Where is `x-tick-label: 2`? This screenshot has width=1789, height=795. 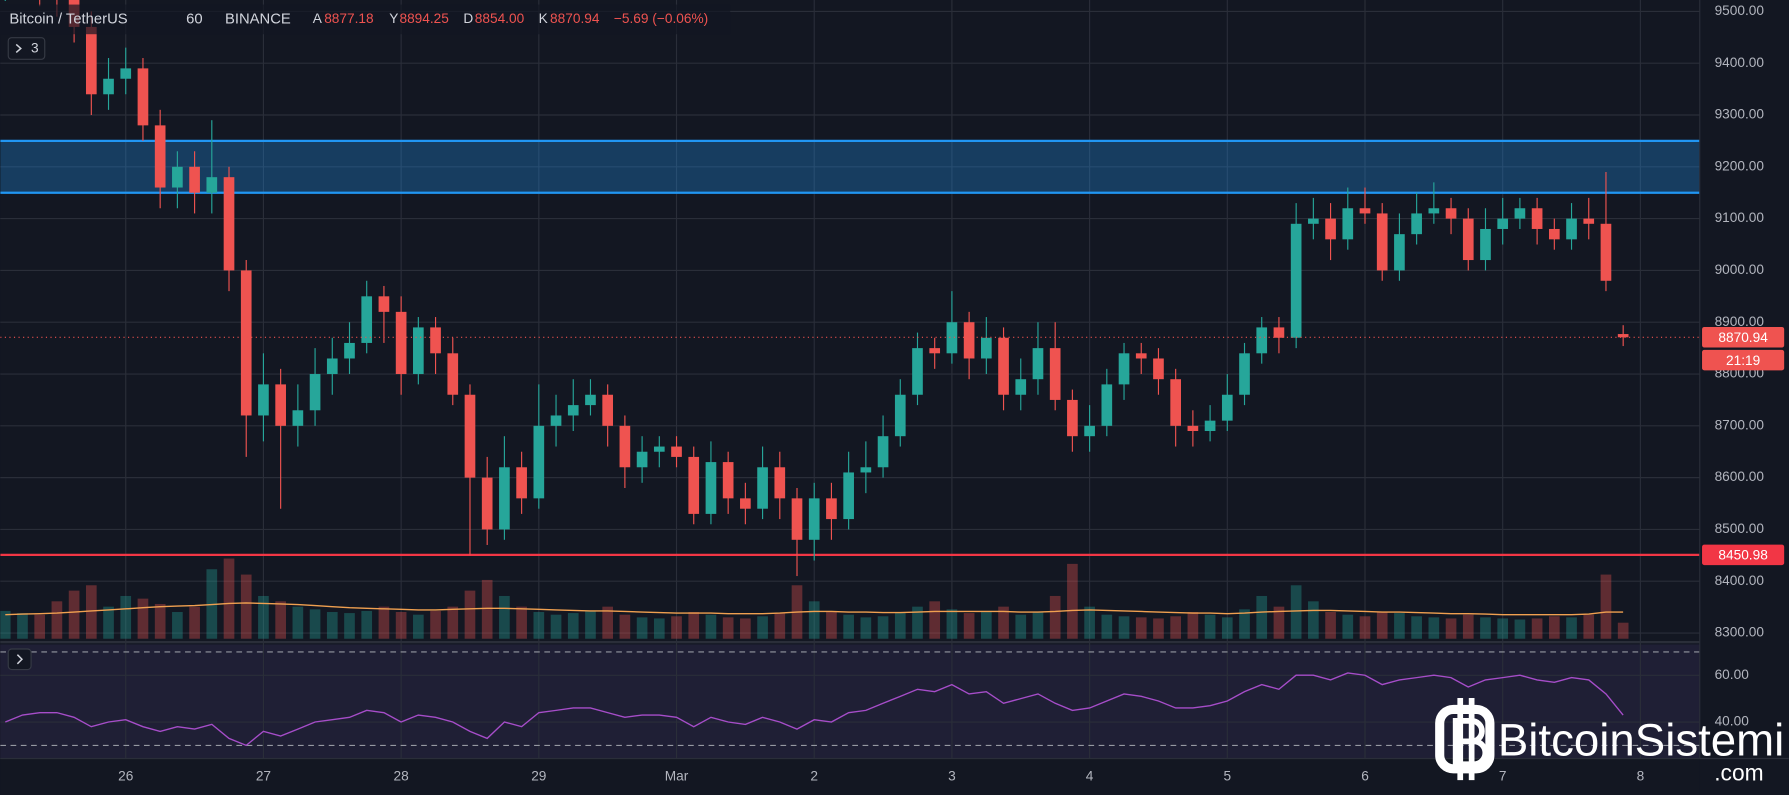 x-tick-label: 2 is located at coordinates (814, 775).